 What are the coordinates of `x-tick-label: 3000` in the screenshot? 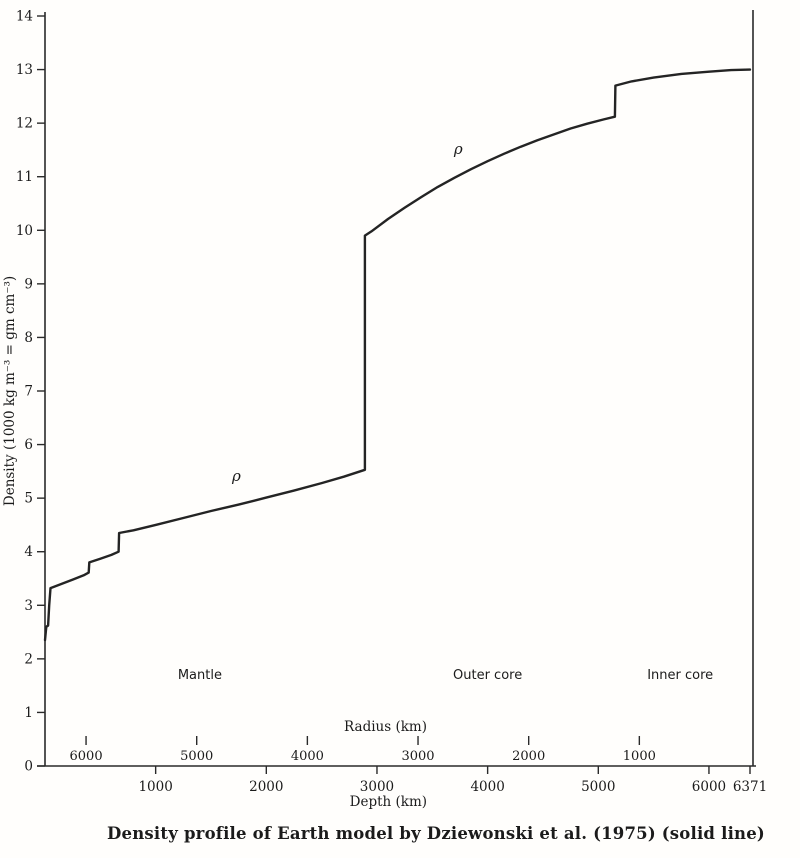 It's located at (377, 787).